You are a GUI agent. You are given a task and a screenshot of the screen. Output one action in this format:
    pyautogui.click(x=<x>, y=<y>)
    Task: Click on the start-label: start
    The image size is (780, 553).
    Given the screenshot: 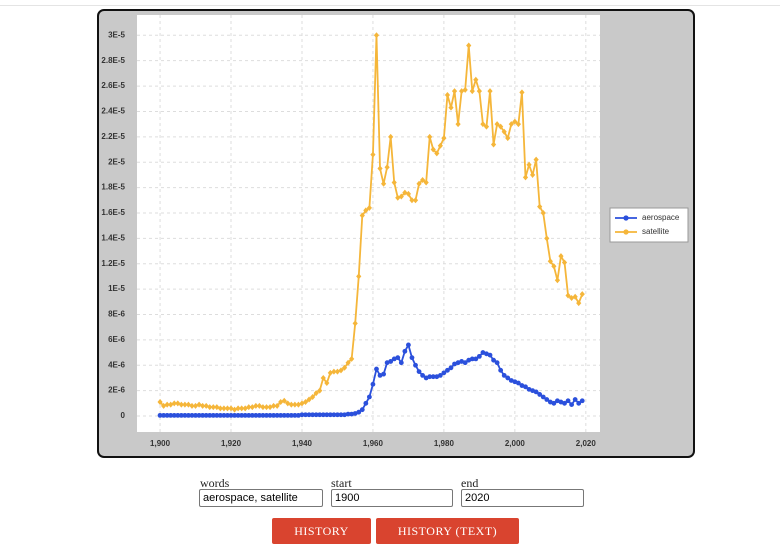 What is the action you would take?
    pyautogui.click(x=341, y=483)
    